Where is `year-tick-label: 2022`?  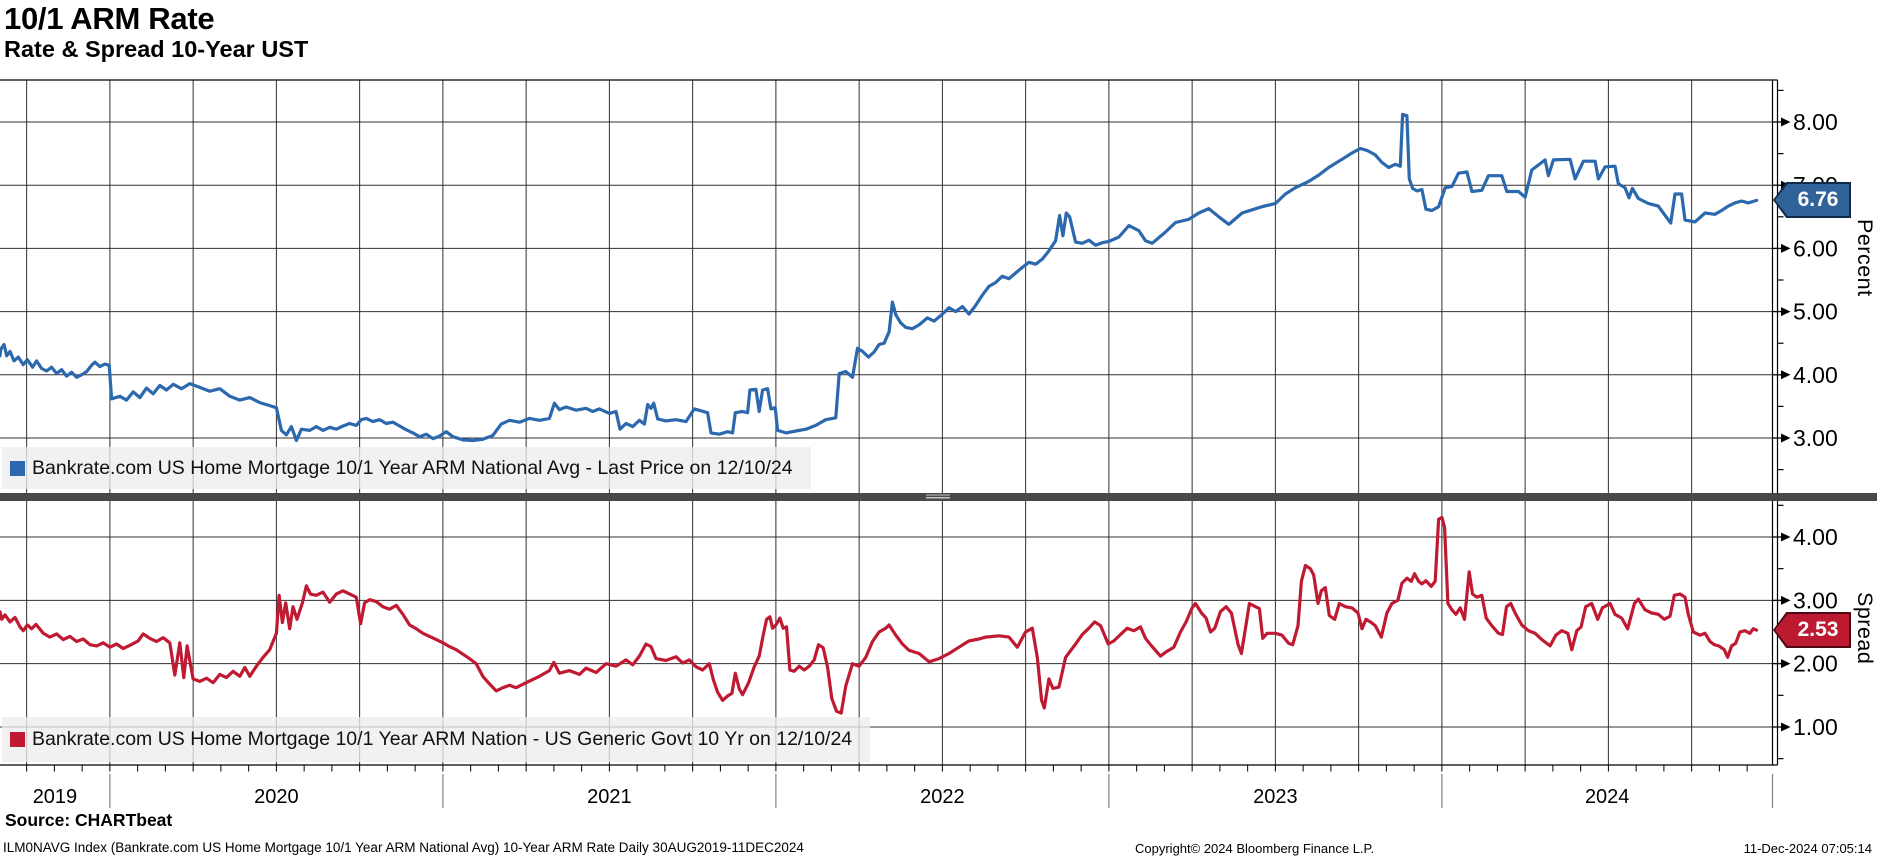
year-tick-label: 2022 is located at coordinates (942, 797).